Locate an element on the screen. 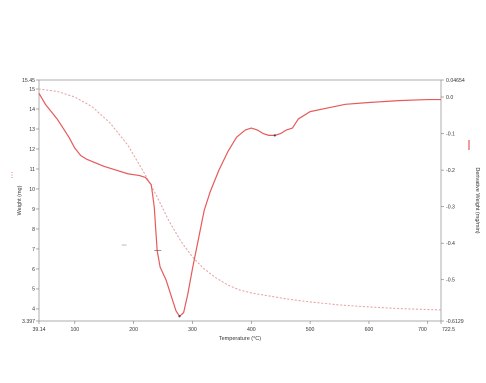 This screenshot has height=383, width=486. x-tick-label: 400 is located at coordinates (251, 330).